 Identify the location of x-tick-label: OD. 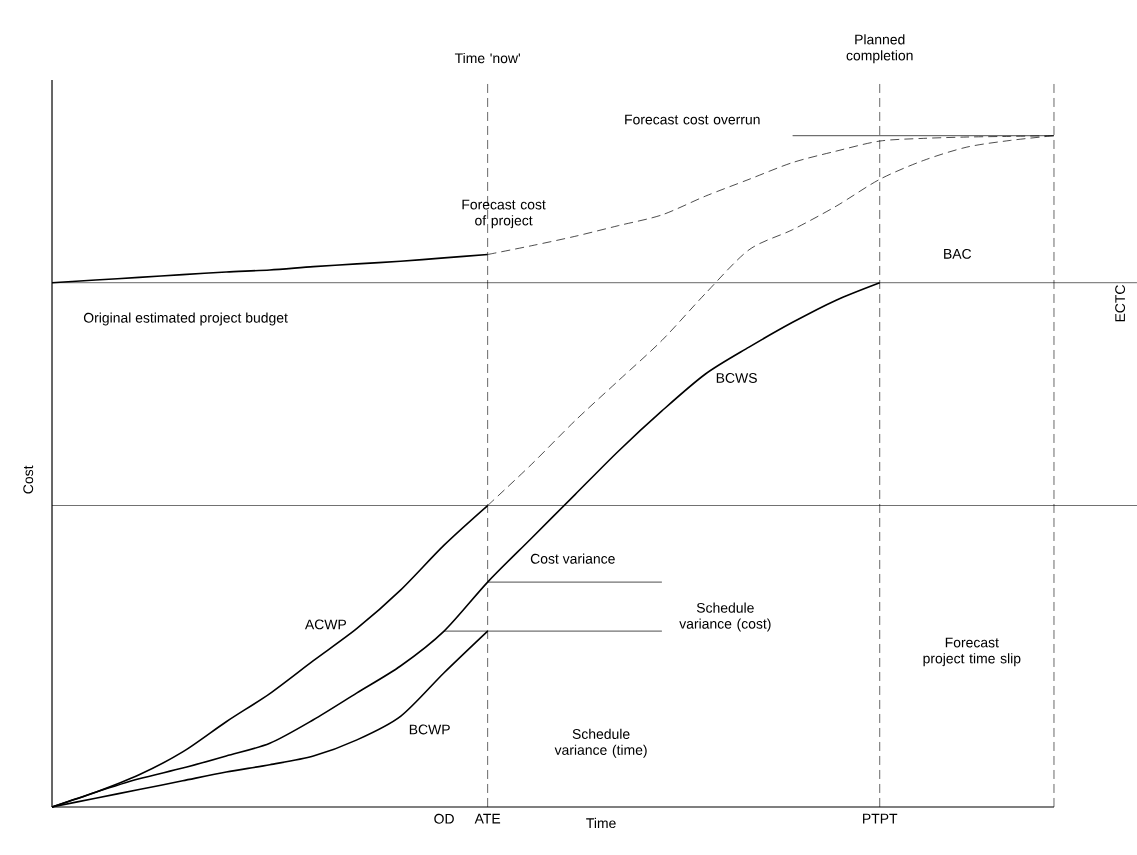
(444, 818).